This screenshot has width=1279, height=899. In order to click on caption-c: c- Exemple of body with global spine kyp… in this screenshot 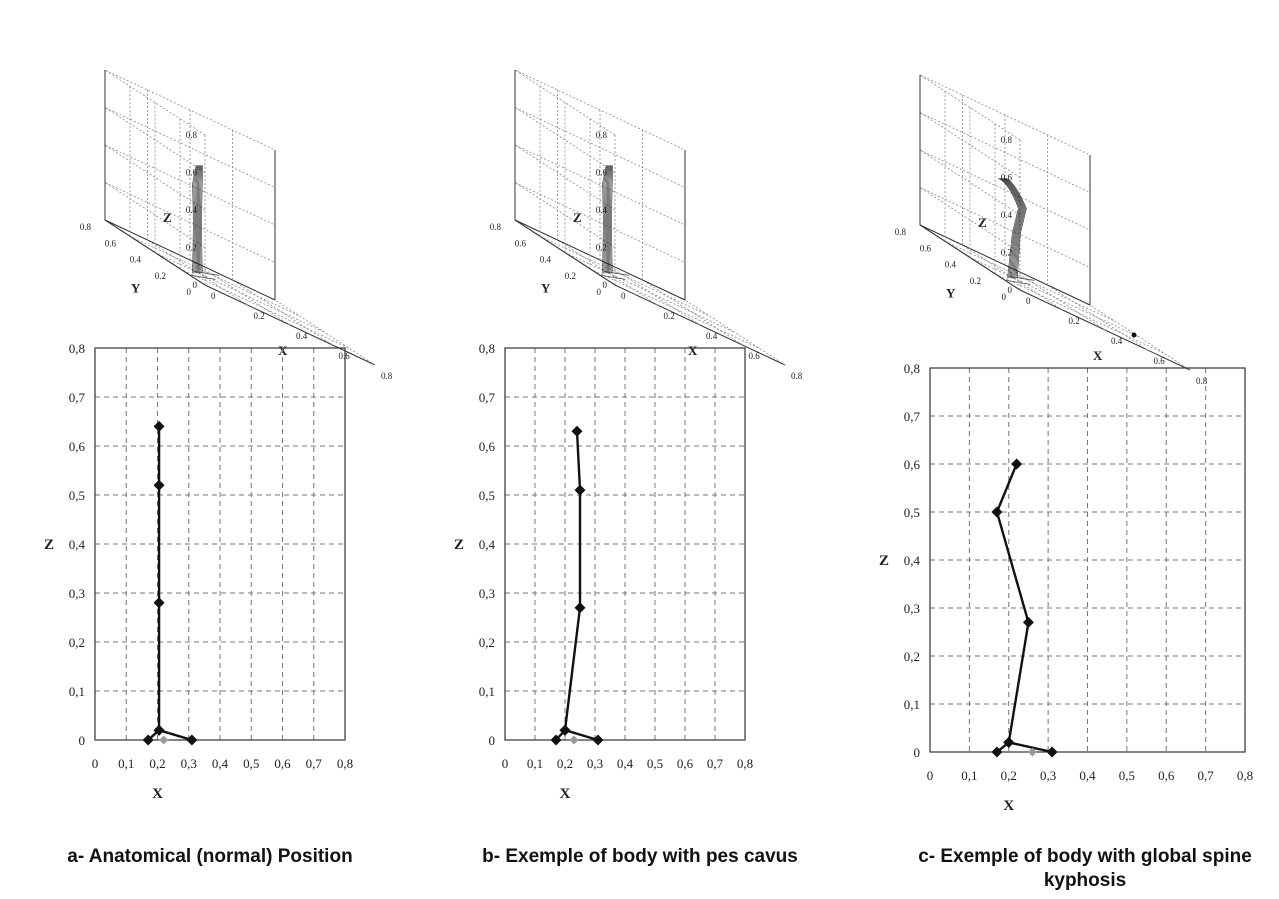, I will do `click(1085, 868)`.